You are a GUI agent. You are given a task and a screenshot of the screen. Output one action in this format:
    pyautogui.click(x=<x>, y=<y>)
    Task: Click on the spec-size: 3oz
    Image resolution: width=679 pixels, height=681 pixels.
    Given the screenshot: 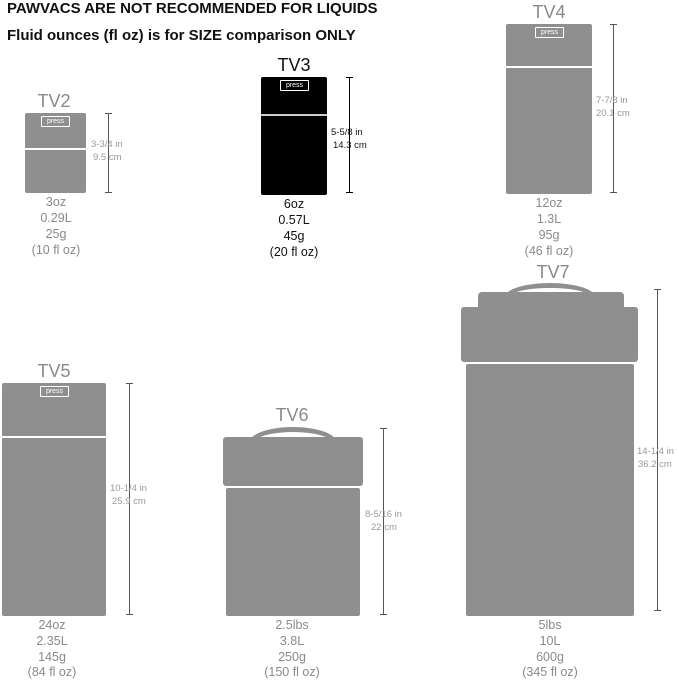 What is the action you would take?
    pyautogui.click(x=56, y=202)
    